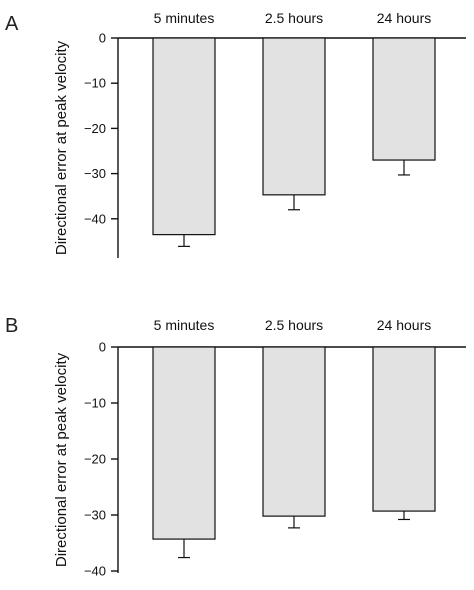 Image resolution: width=474 pixels, height=590 pixels. What do you see at coordinates (184, 18) in the screenshot?
I see `panel-a-category-label: 5 minutes` at bounding box center [184, 18].